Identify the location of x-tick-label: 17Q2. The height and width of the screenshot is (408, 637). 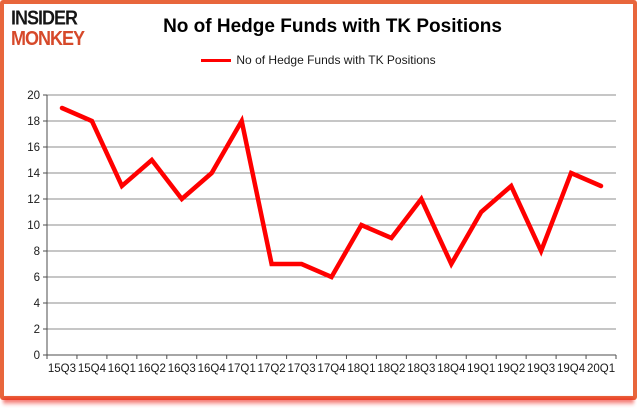
(272, 369).